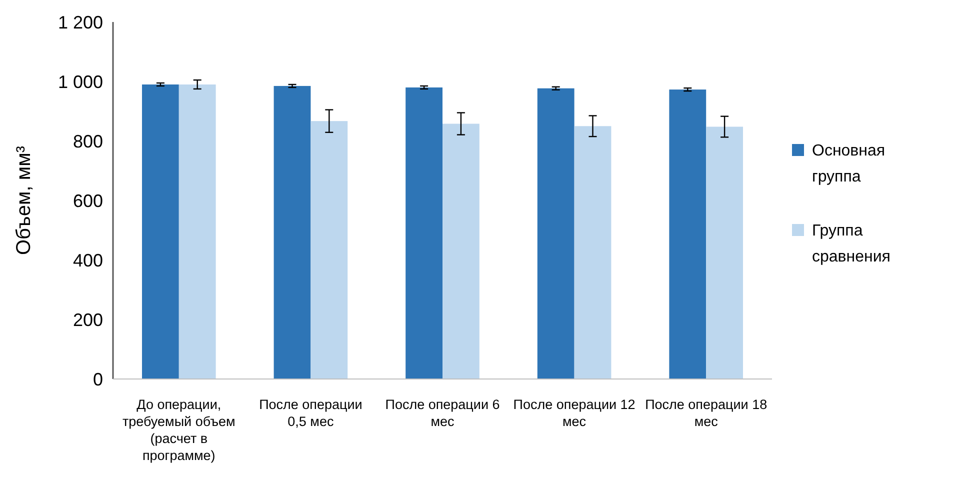  I want to click on y-tick-label: 400, so click(87, 260).